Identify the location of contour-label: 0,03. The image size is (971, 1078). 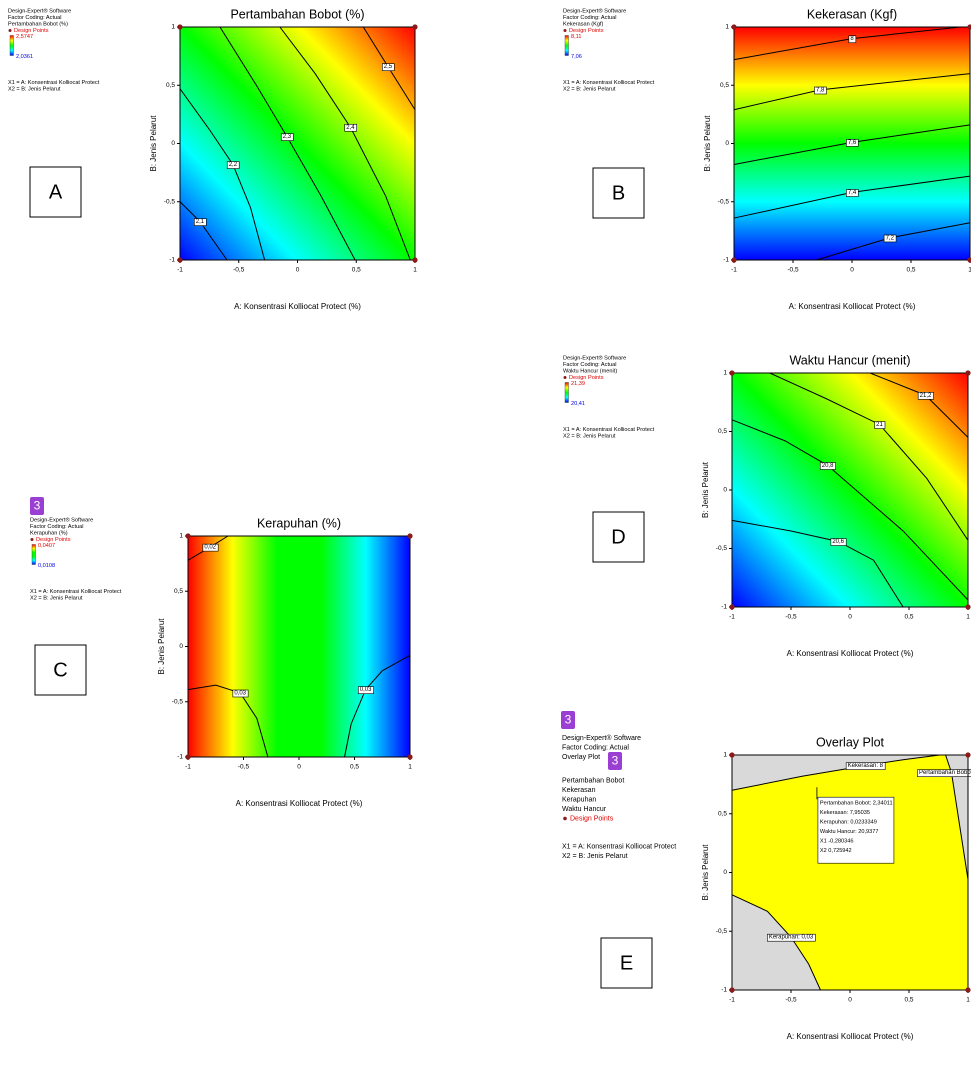
(366, 690).